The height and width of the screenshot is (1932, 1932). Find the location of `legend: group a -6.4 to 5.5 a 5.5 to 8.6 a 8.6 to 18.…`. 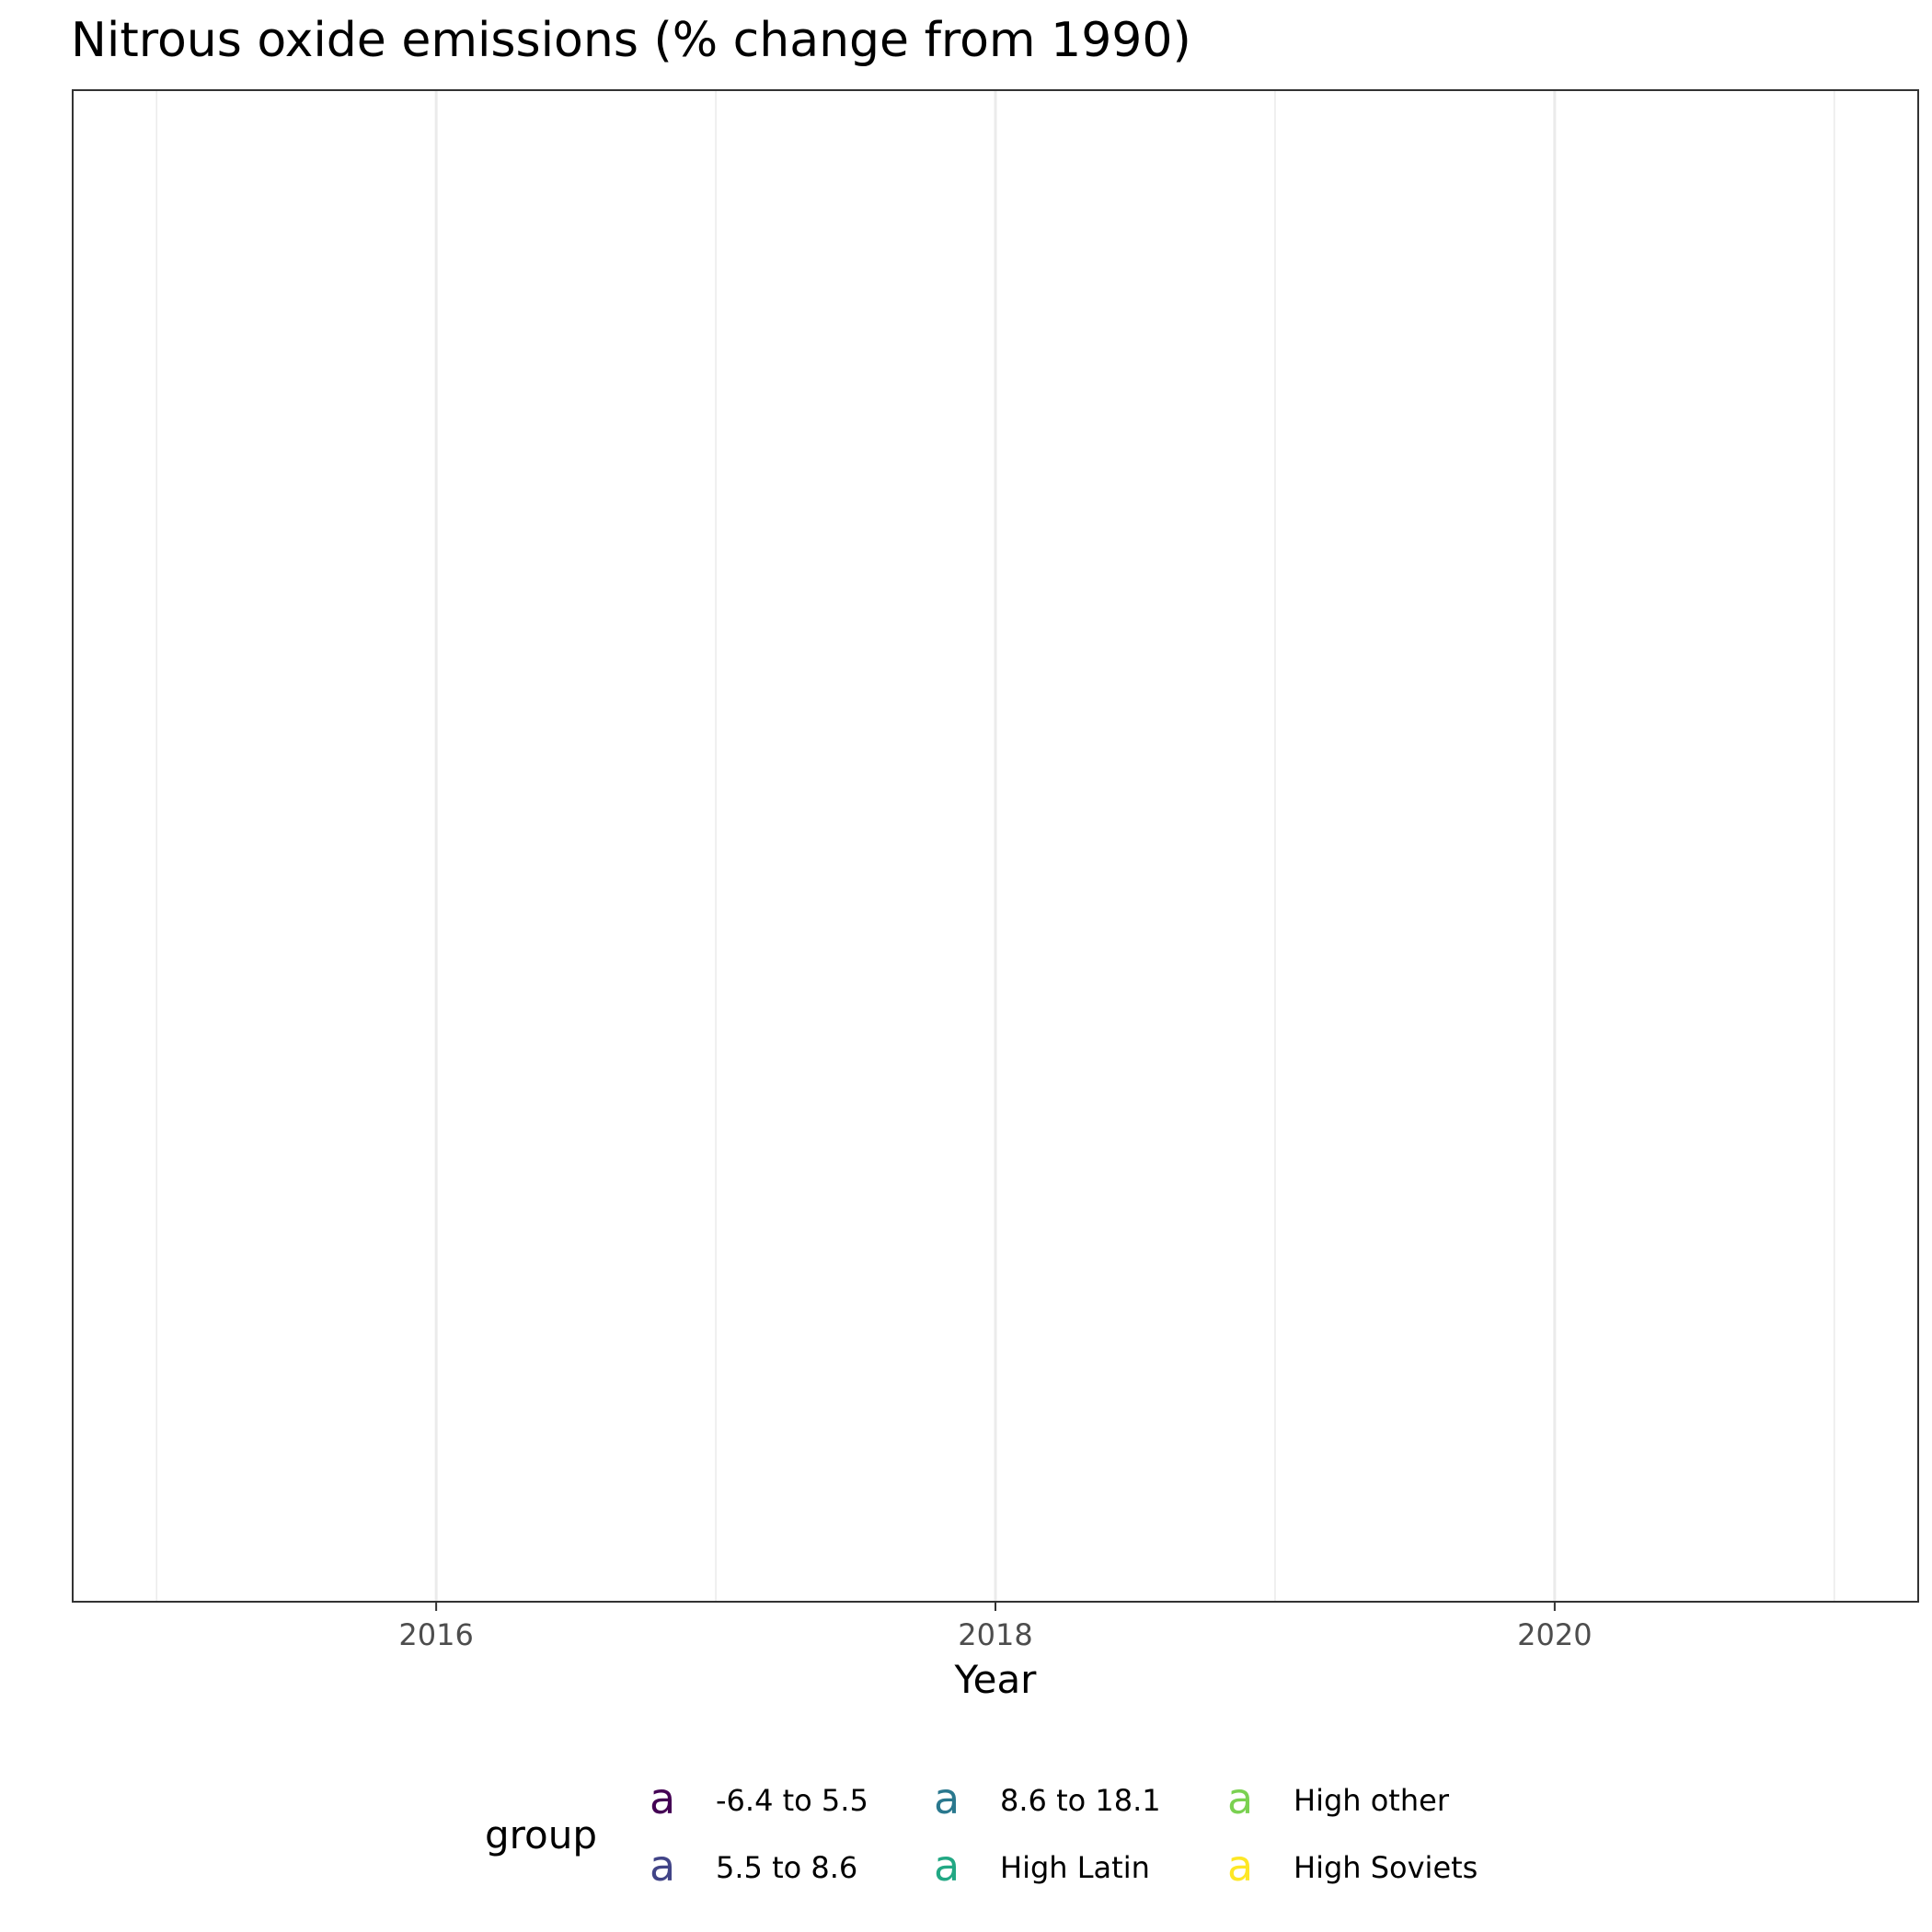

legend: group a -6.4 to 5.5 a 5.5 to 8.6 a 8.6 to 18.… is located at coordinates (966, 1830).